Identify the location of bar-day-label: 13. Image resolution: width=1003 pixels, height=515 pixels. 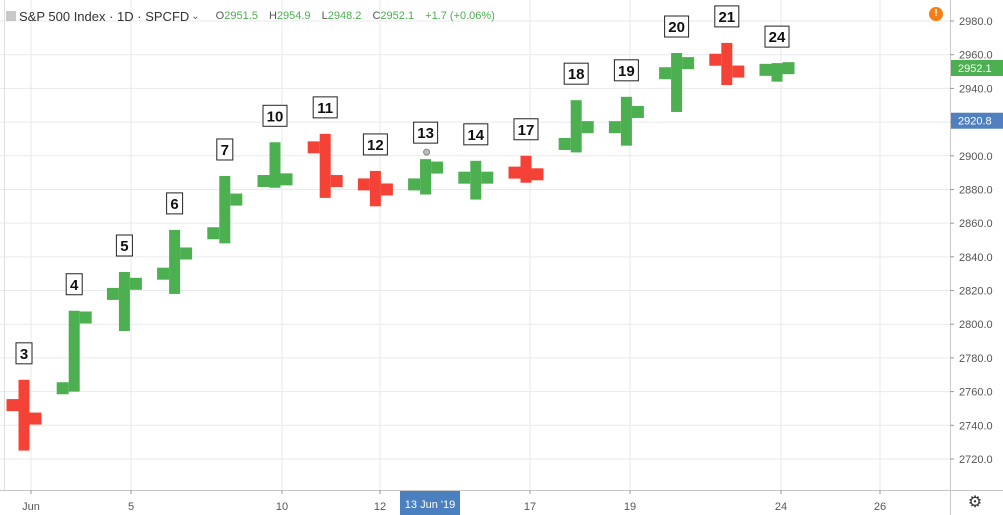
(425, 133).